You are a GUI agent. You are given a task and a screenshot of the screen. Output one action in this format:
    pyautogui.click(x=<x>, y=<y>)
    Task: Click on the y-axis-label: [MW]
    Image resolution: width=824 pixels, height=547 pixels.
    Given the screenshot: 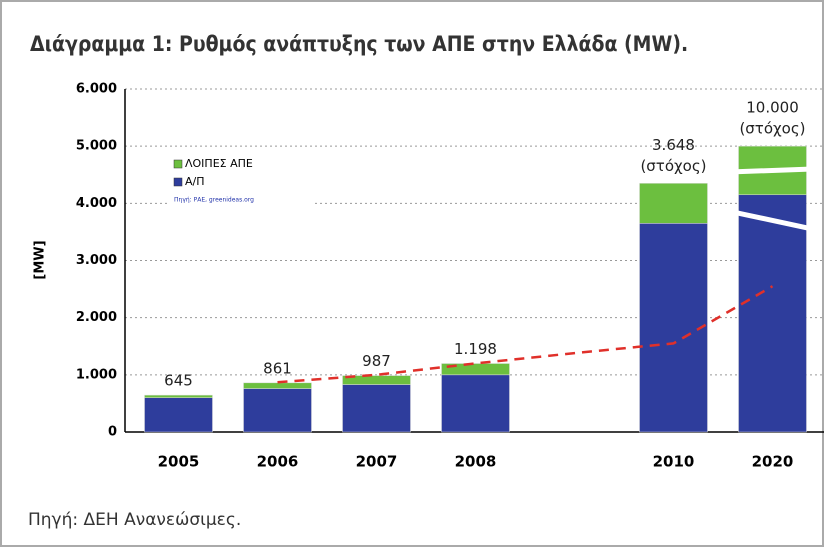 What is the action you would take?
    pyautogui.click(x=40, y=259)
    